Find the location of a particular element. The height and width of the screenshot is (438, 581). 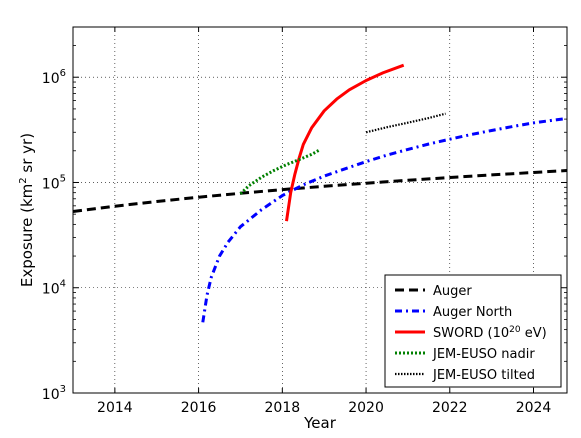

x-tick-label: 2024 is located at coordinates (534, 408).